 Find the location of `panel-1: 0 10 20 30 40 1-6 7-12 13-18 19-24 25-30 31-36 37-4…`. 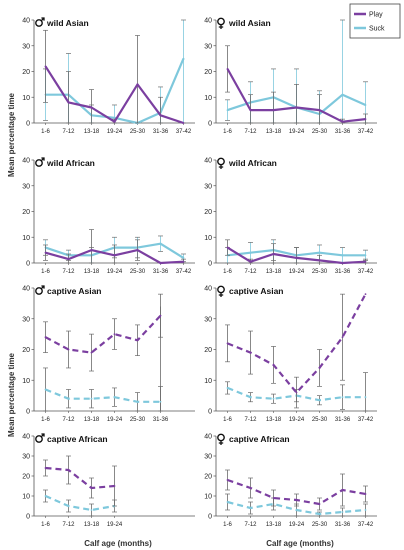

panel-1: 0 10 20 30 40 1-6 7-12 13-18 19-24 25-30 31-36 37-4… is located at coordinates (108, 76).